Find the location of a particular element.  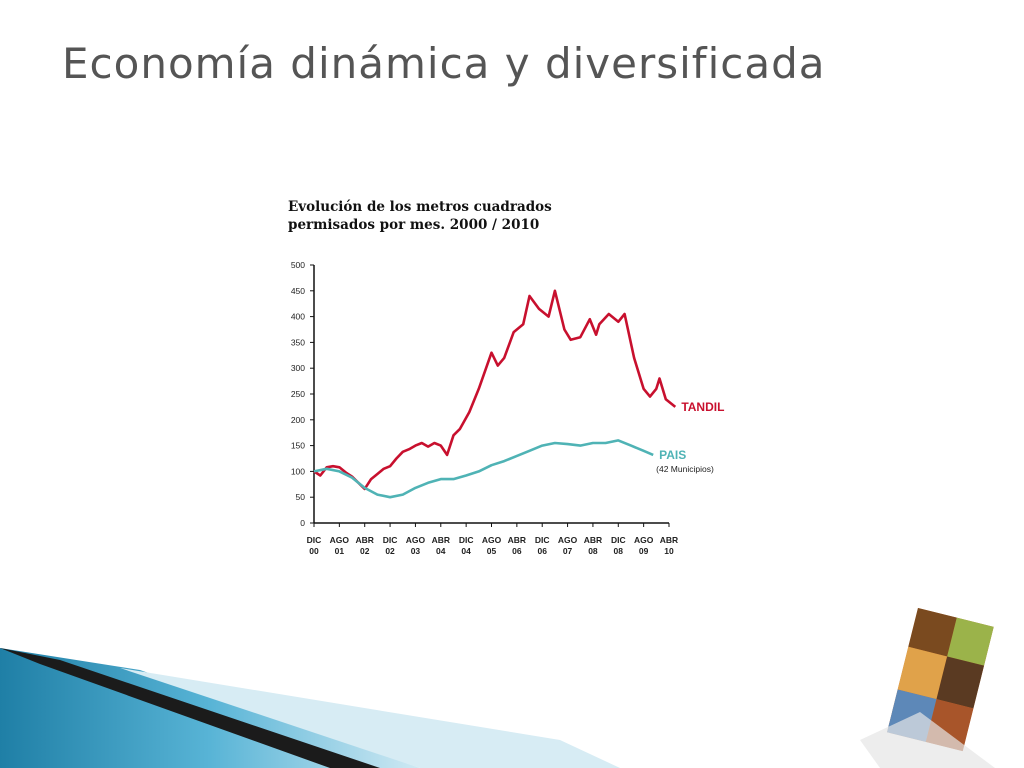

chart-title: permisados por mes. 2000 / 2010 is located at coordinates (413, 225).